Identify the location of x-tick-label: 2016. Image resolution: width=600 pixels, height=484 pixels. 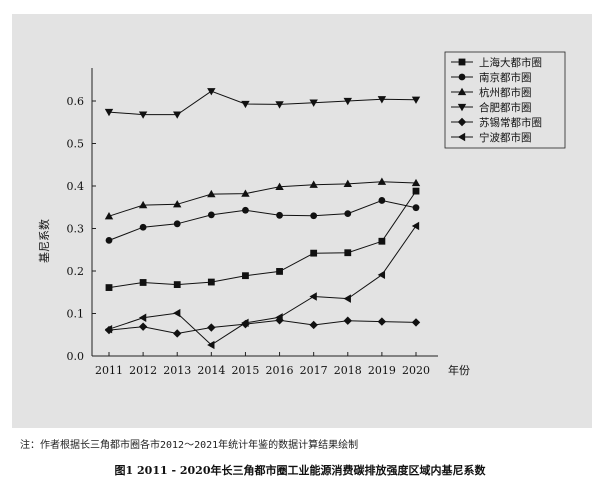
(280, 370).